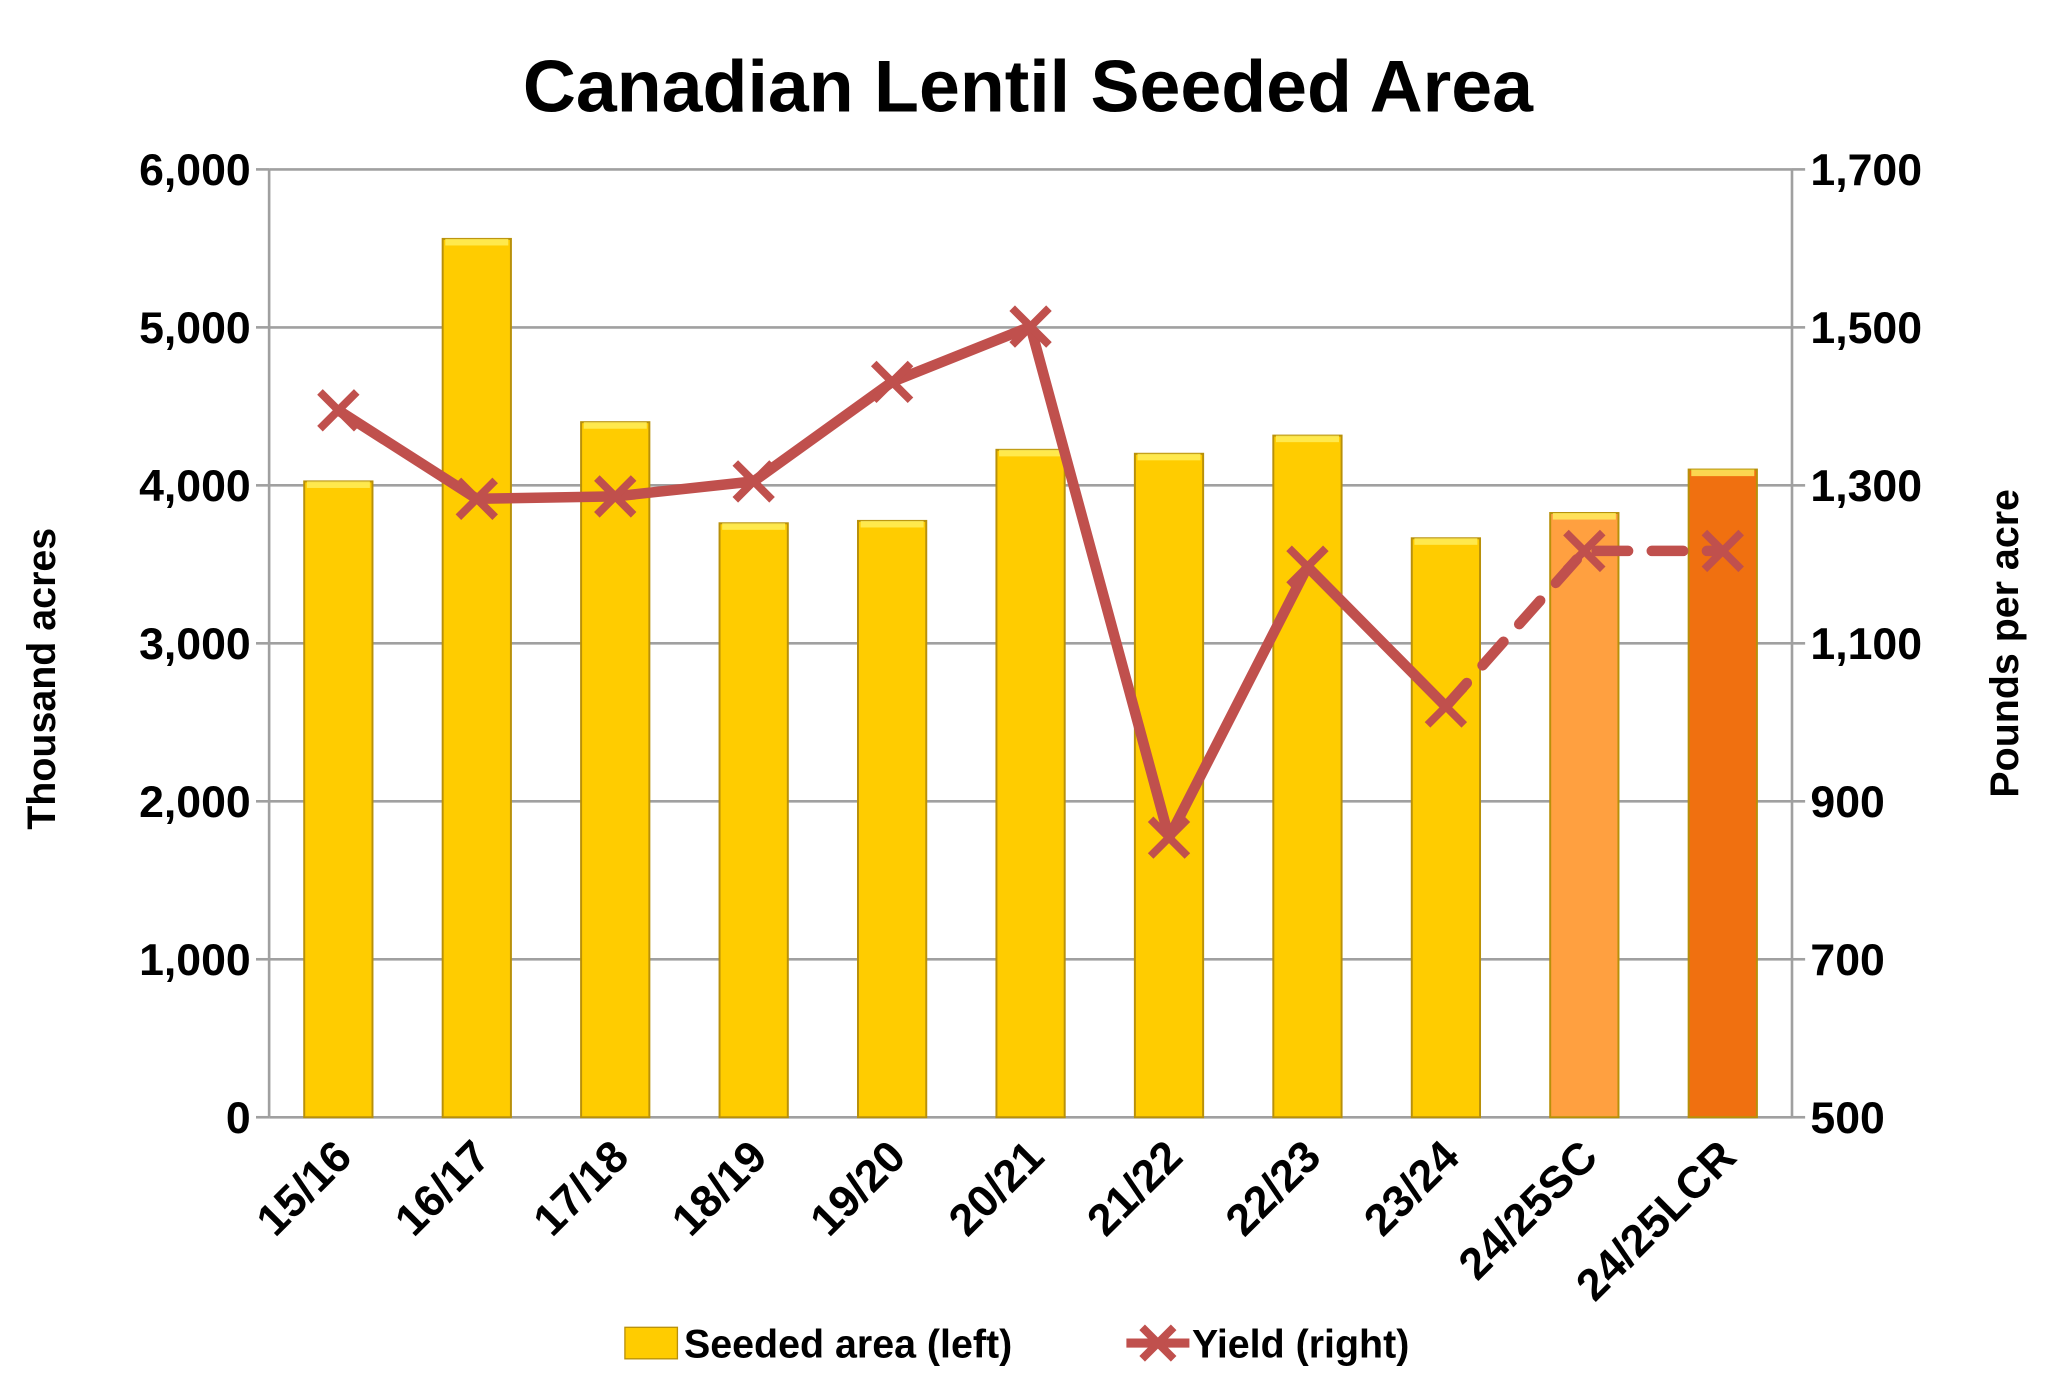 Image resolution: width=2048 pixels, height=1393 pixels. What do you see at coordinates (651, 1343) in the screenshot?
I see `legend-swatch-seeded-area` at bounding box center [651, 1343].